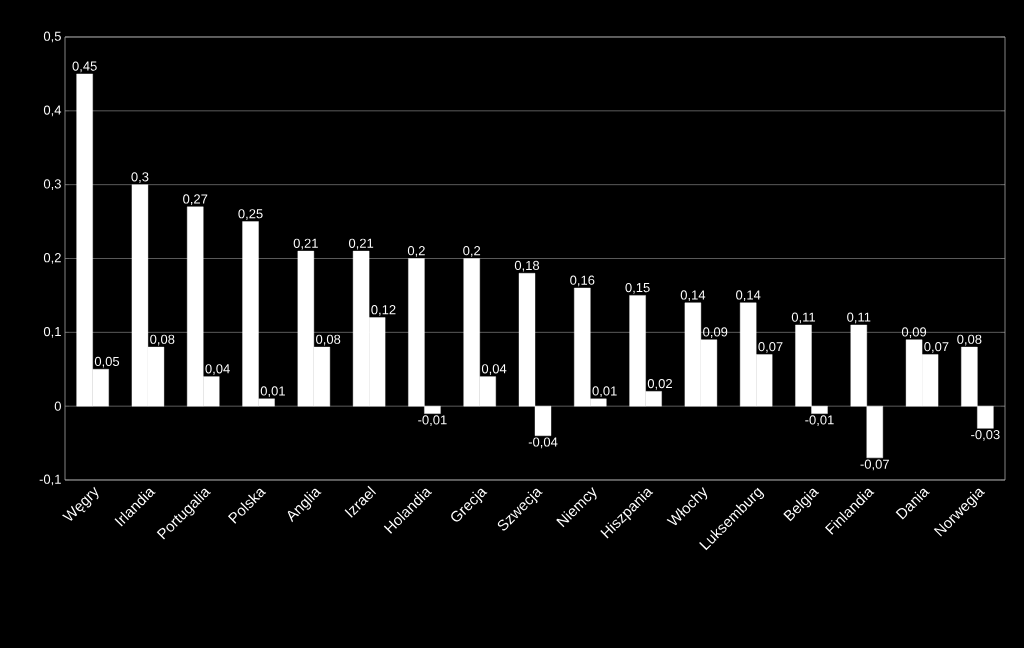 This screenshot has width=1024, height=648. I want to click on data-label: 0,12, so click(383, 310).